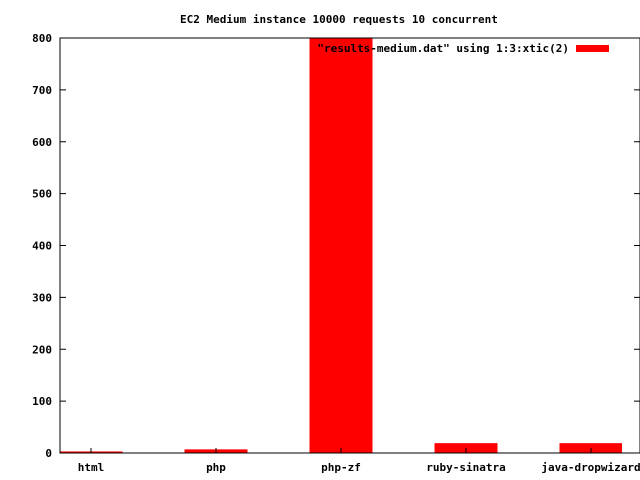 The width and height of the screenshot is (640, 480). What do you see at coordinates (42, 142) in the screenshot?
I see `y-tick-label: 600` at bounding box center [42, 142].